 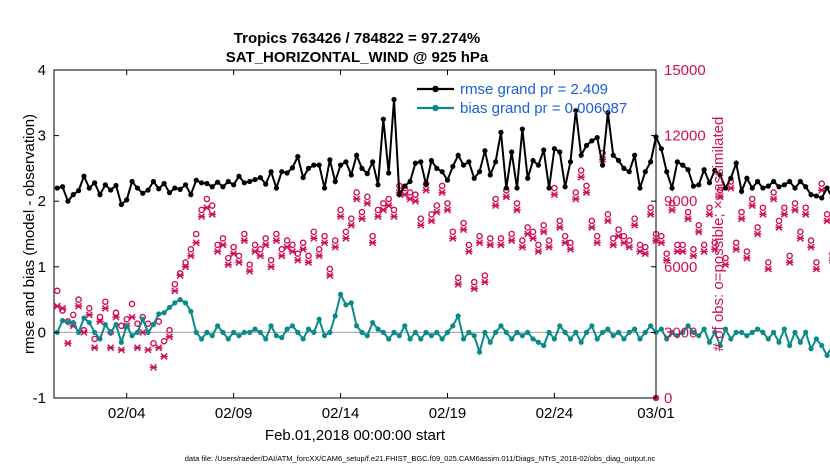 What do you see at coordinates (42, 70) in the screenshot?
I see `left-y-tick-label: 4` at bounding box center [42, 70].